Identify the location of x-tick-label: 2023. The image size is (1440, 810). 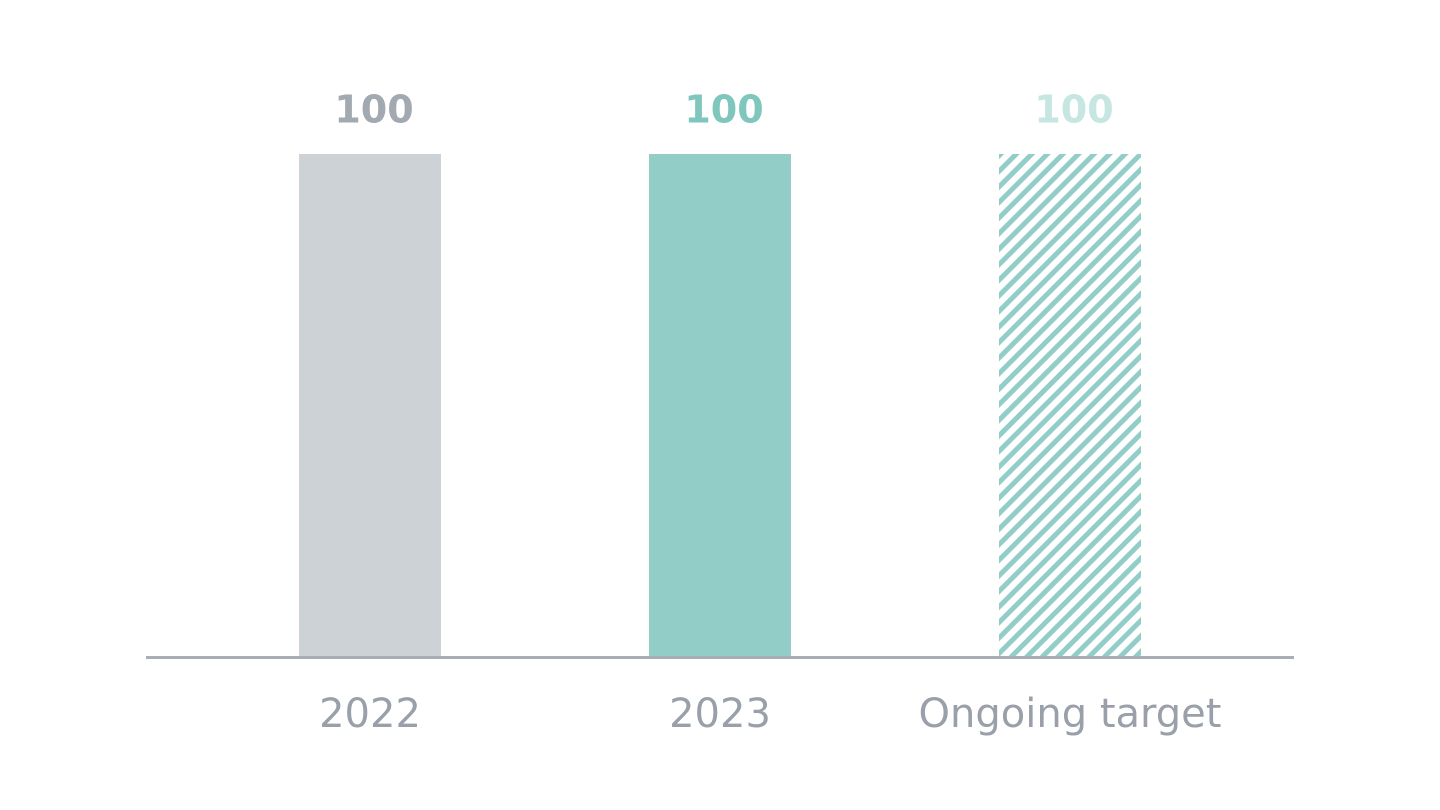
(720, 714).